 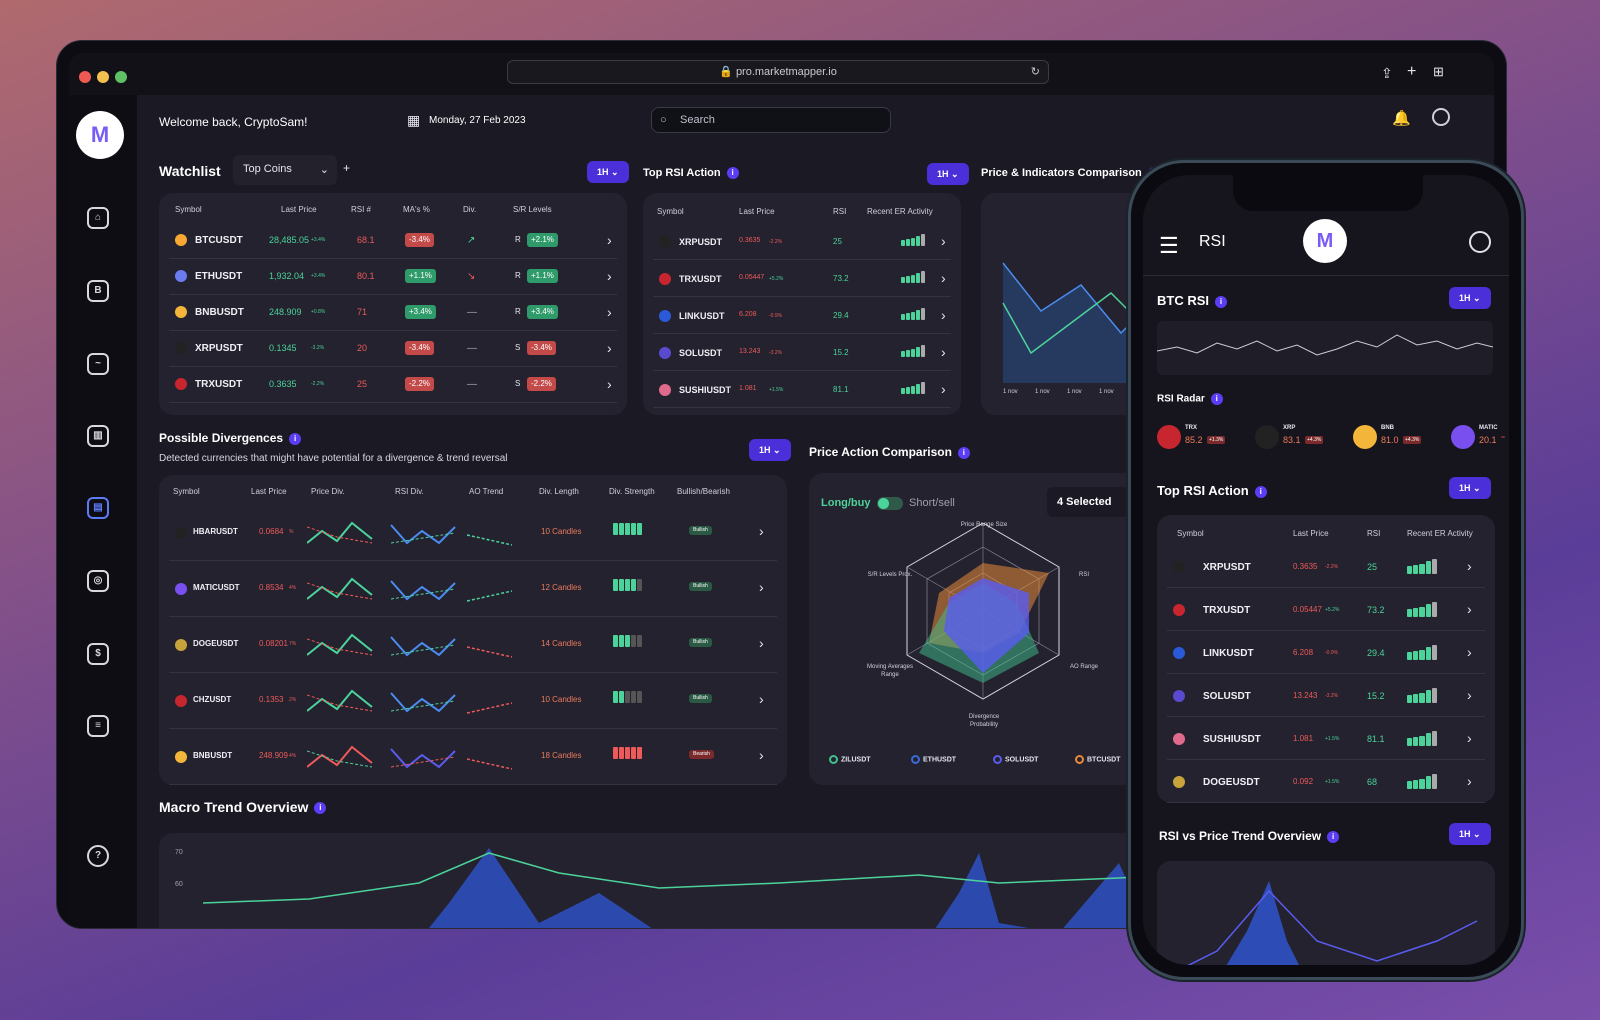 I want to click on help-icon: ?, so click(x=98, y=856).